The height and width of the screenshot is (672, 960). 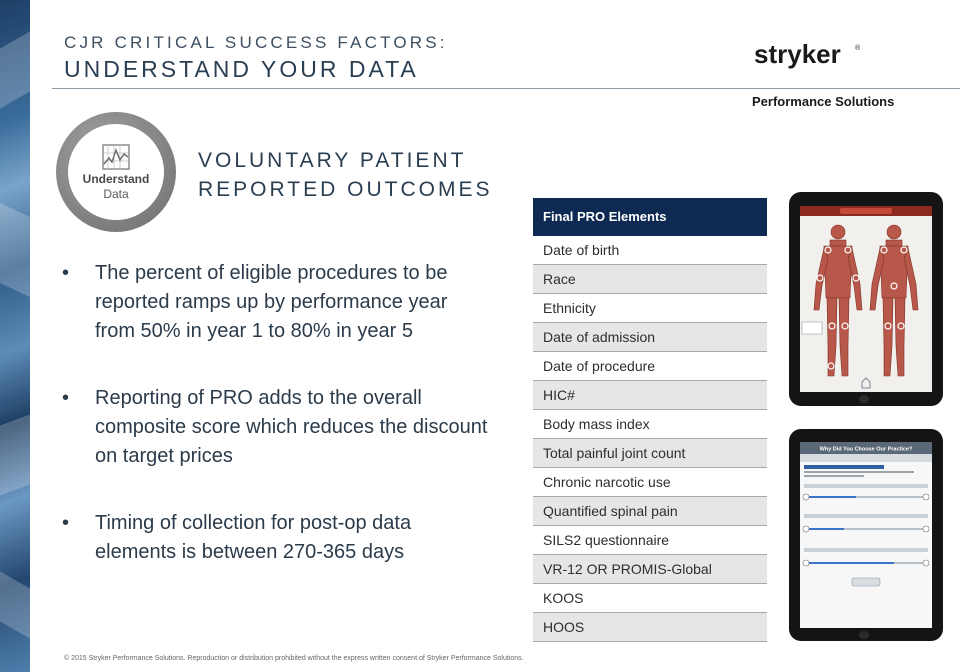 I want to click on table-row: SILS2 questionnaire, so click(x=650, y=540).